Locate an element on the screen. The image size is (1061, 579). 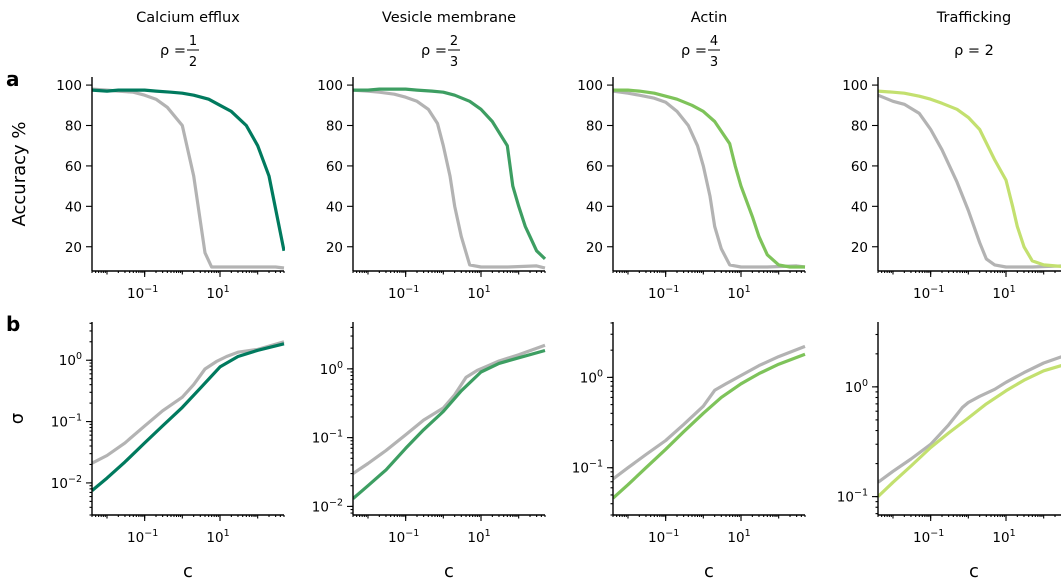
y-axis-label: σ is located at coordinates (17, 418).